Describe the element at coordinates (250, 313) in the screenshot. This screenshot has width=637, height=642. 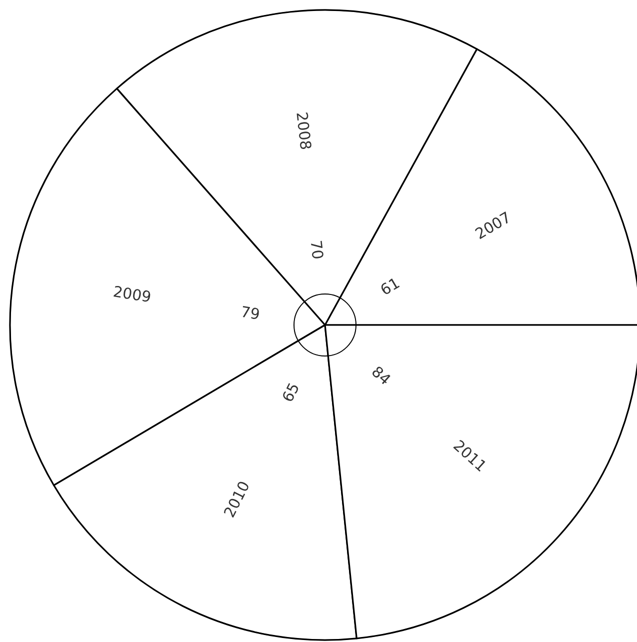
I see `data-label: 79` at that location.